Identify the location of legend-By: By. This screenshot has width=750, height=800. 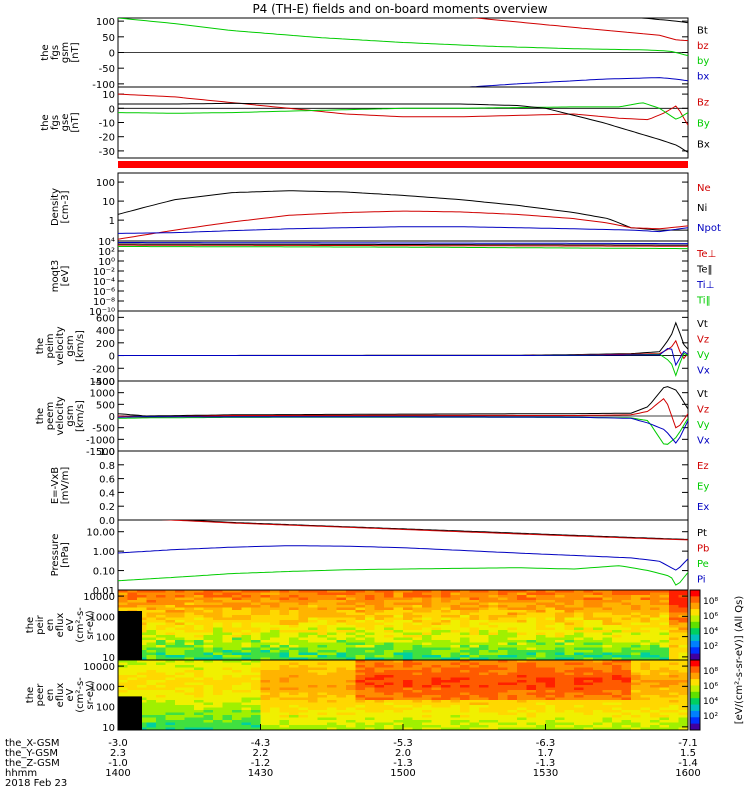
(703, 124).